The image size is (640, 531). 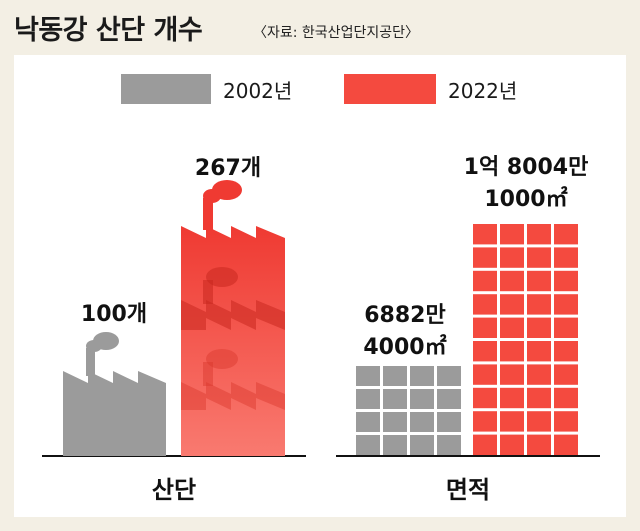 I want to click on label-myeonjeok-2022-text: 1억 8004만 1000㎡, so click(x=526, y=183).